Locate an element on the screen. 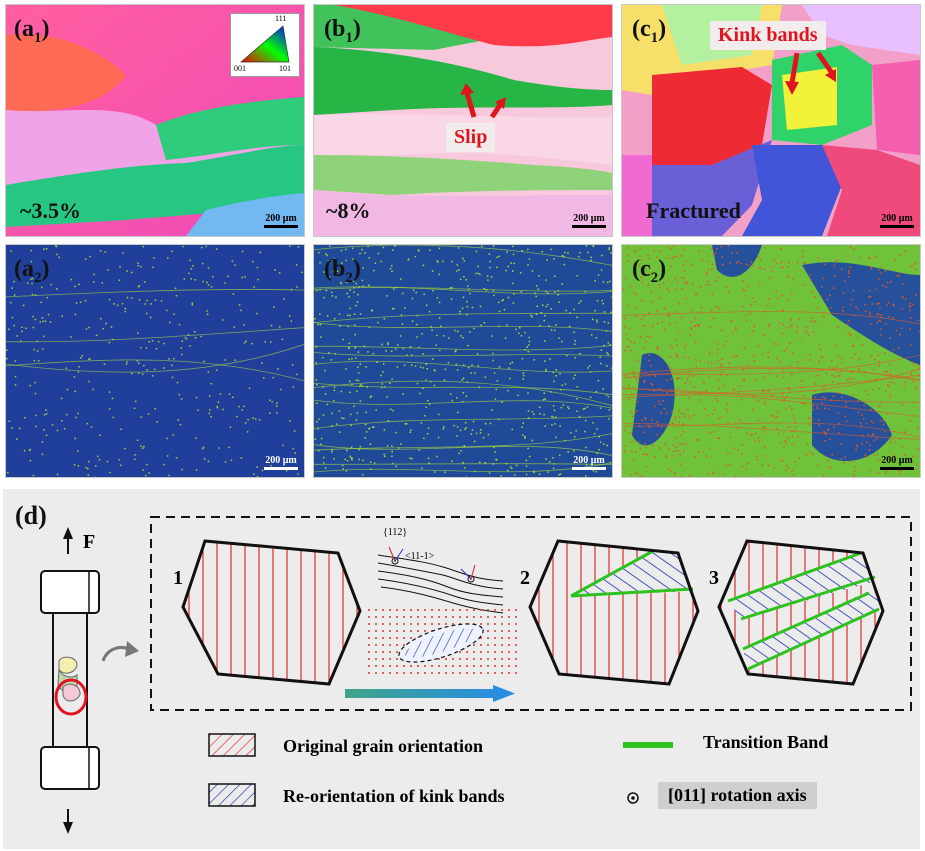  panel-a2-label: (a2) is located at coordinates (32, 271).